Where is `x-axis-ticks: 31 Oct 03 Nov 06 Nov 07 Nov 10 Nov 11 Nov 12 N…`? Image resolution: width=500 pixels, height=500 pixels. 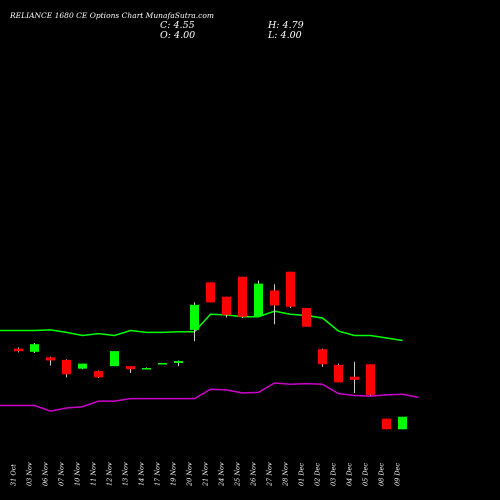
x-axis-ticks: 31 Oct 03 Nov 06 Nov 07 Nov 10 Nov 11 Nov 12 N… is located at coordinates (206, 474).